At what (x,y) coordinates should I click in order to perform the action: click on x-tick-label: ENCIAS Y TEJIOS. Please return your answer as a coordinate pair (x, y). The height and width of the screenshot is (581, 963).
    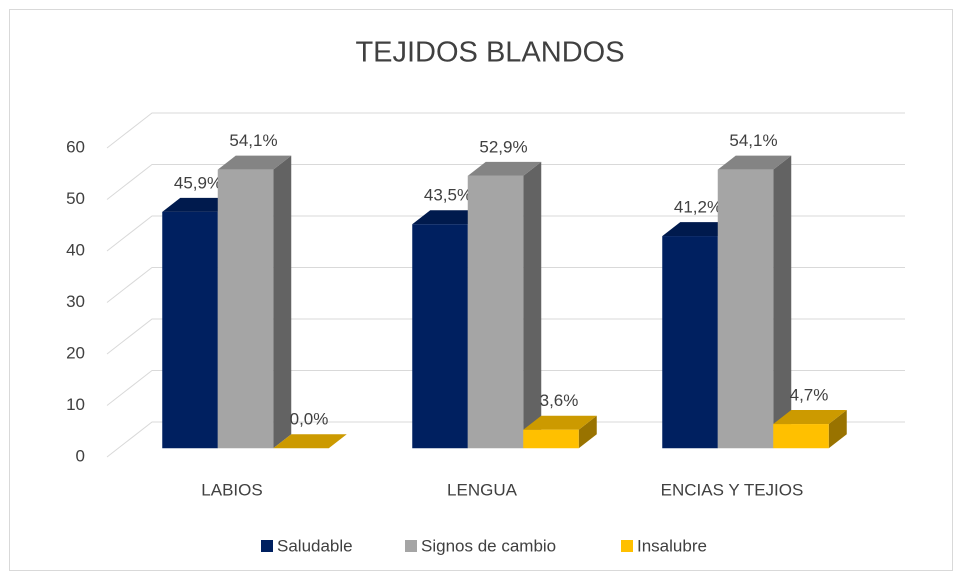
    Looking at the image, I should click on (732, 489).